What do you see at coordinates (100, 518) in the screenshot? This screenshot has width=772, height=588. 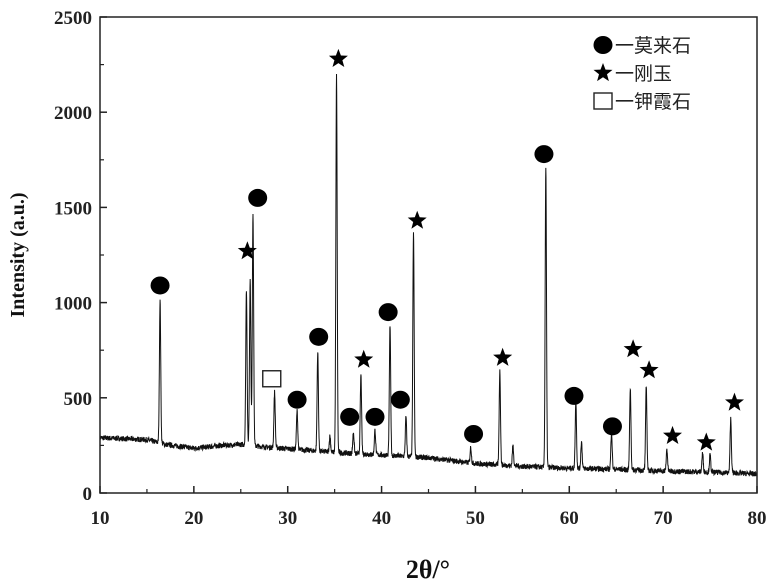 I see `x-tick-label: 10` at bounding box center [100, 518].